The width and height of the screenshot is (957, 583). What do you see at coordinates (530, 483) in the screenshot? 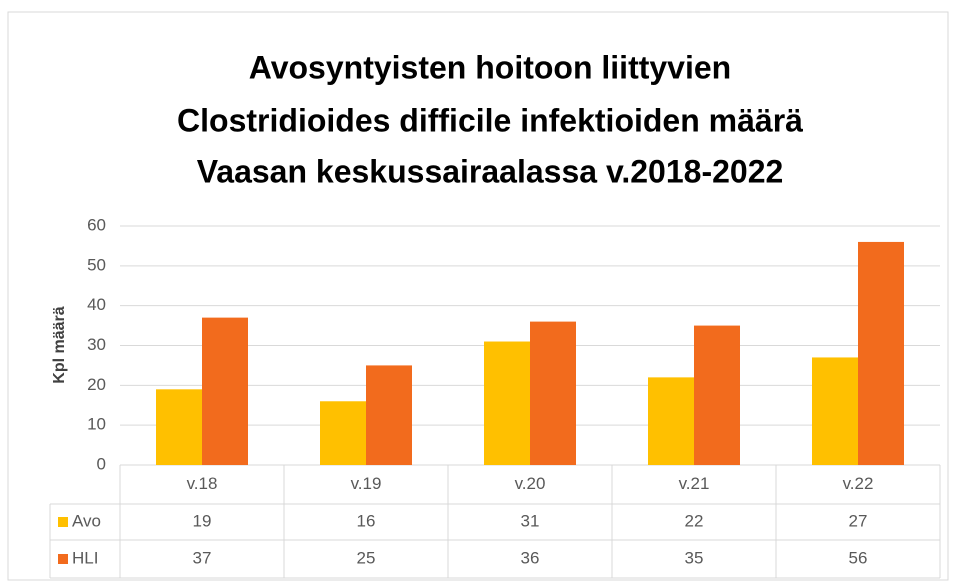
I see `x-tick-label: v.20` at bounding box center [530, 483].